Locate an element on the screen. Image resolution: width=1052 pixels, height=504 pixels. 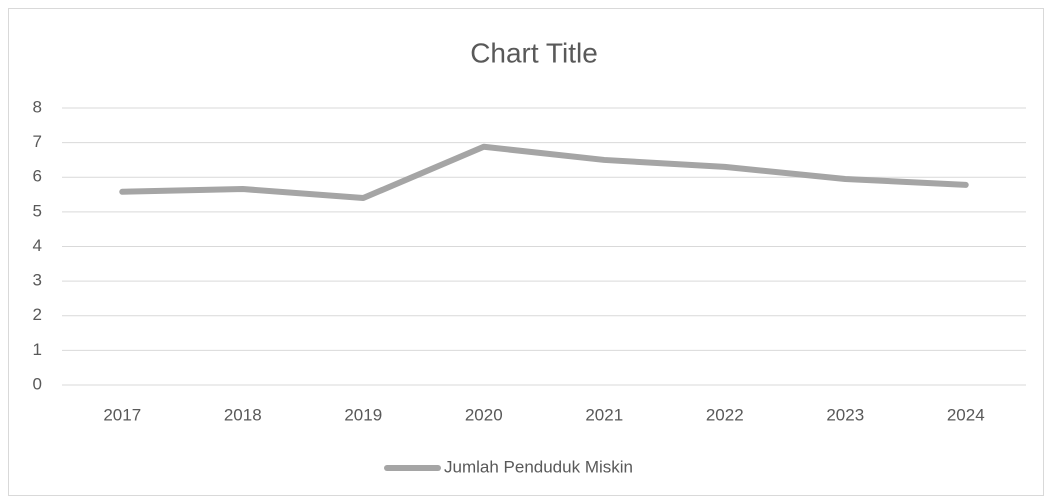
y-tick-label: 3 is located at coordinates (37, 280).